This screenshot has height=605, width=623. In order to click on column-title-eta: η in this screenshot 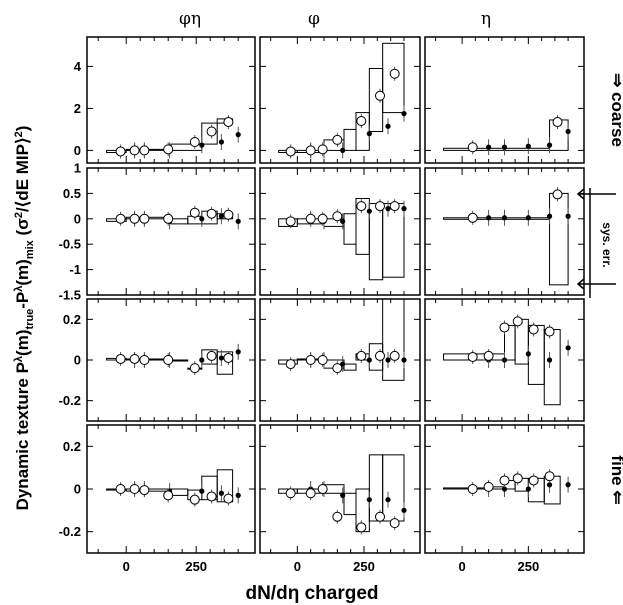, I will do `click(486, 19)`.